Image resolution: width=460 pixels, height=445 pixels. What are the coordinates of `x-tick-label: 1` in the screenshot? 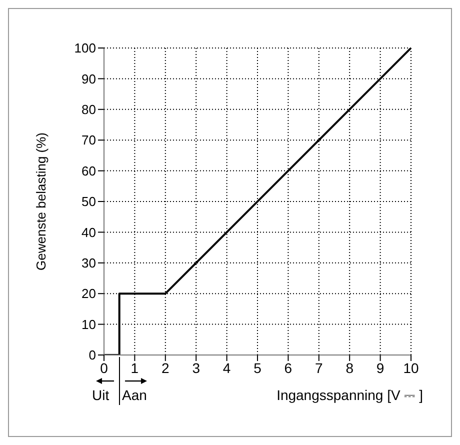 It's located at (134, 368).